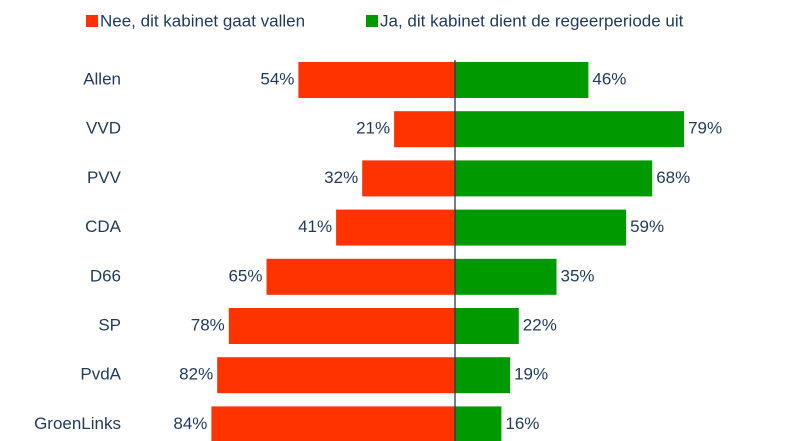 The height and width of the screenshot is (441, 798). Describe the element at coordinates (673, 177) in the screenshot. I see `value-label: 68%` at that location.